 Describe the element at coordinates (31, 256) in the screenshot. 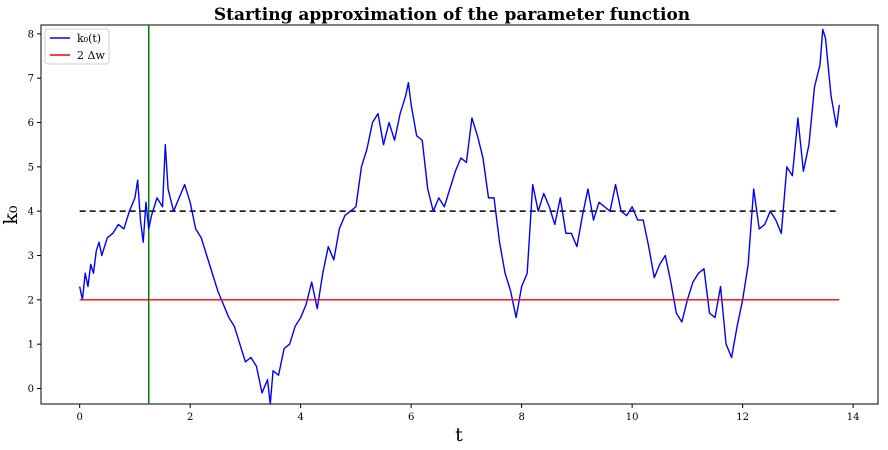

I see `y-tick-label: 3` at that location.